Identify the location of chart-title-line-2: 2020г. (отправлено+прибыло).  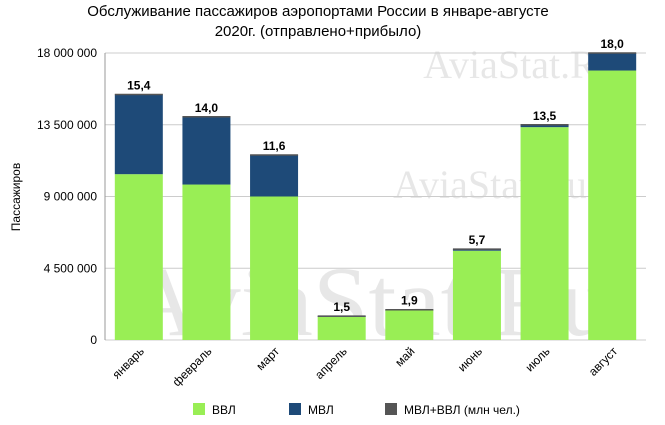
(318, 31).